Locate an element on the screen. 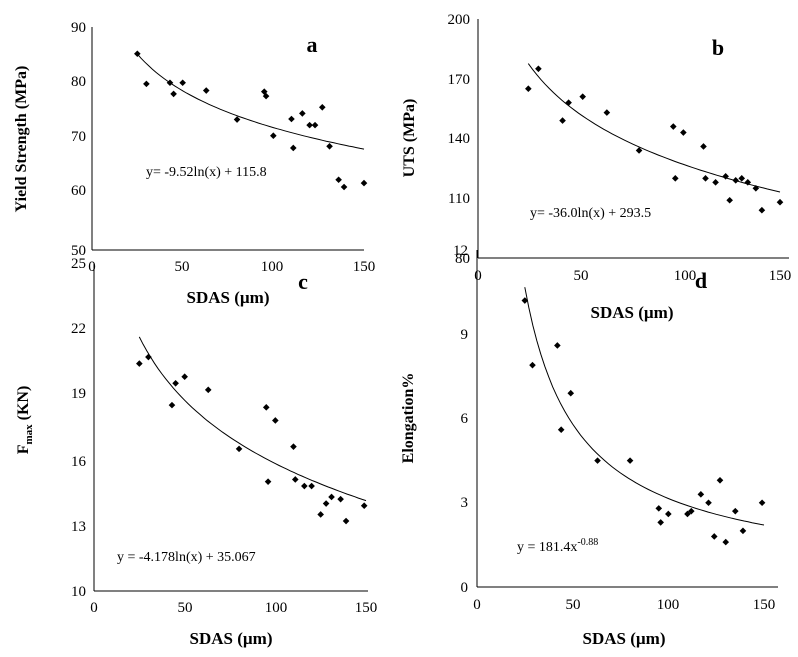 This screenshot has height=657, width=798. panel-d-xtick-label: 0 is located at coordinates (477, 605).